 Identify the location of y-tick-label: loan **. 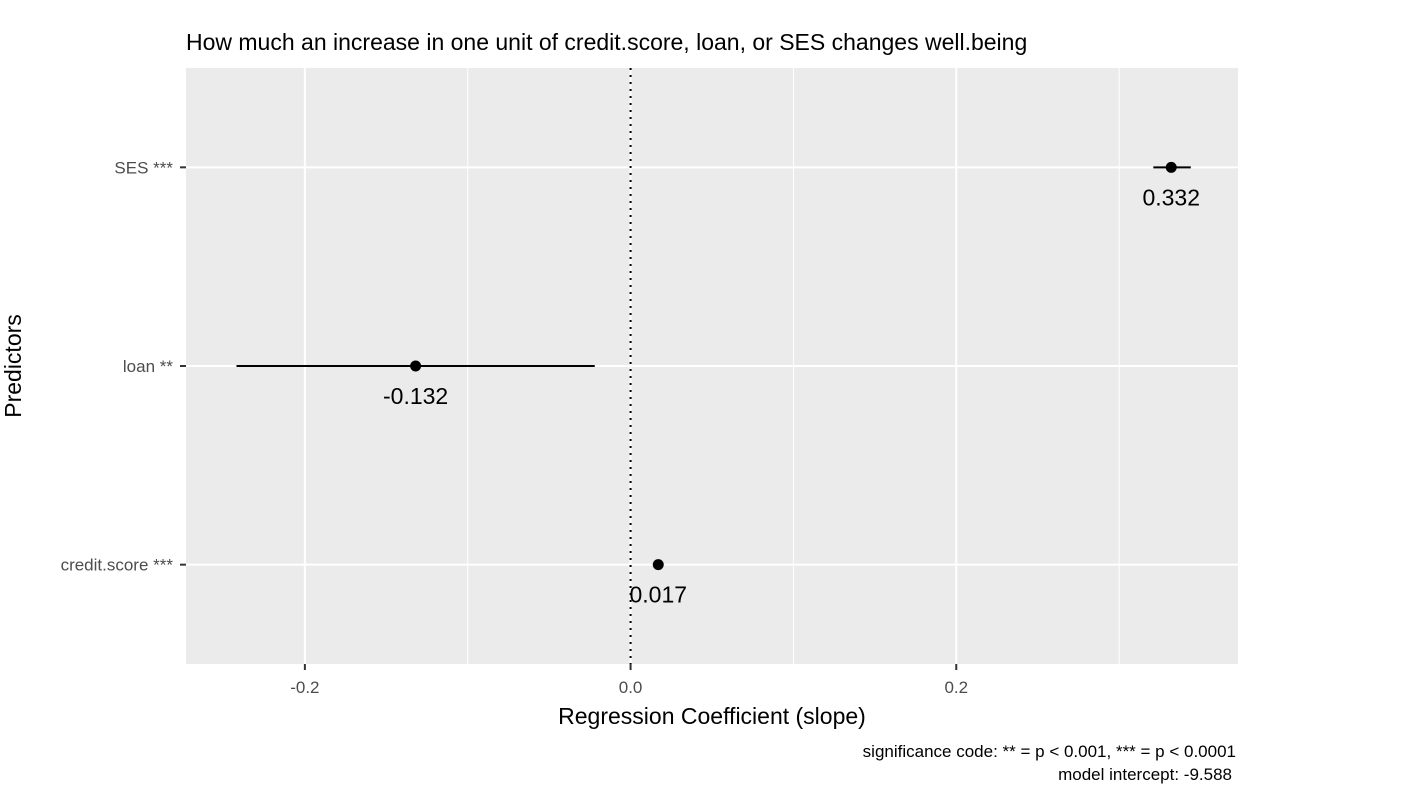
(148, 366).